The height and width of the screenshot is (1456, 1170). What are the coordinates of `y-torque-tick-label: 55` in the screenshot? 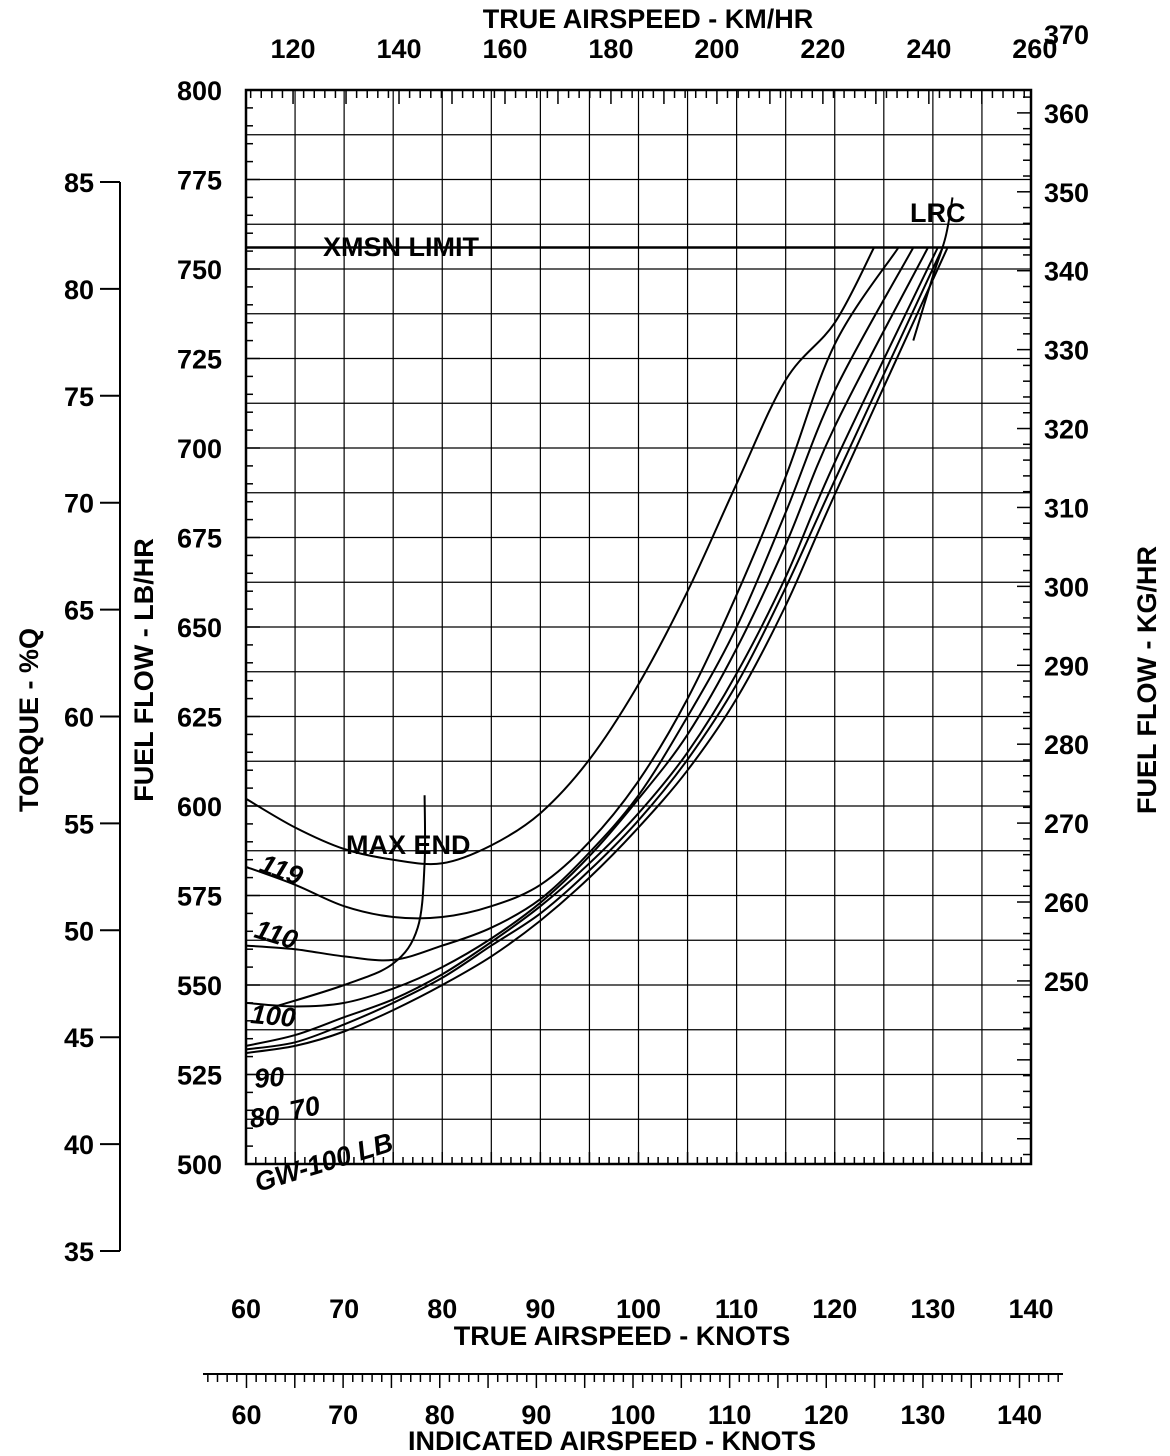 It's located at (79, 824).